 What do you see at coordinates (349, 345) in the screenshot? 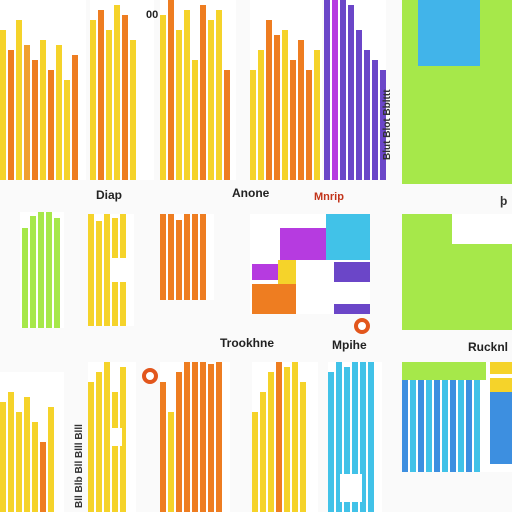
I see `row2-label-2: Mpihe` at bounding box center [349, 345].